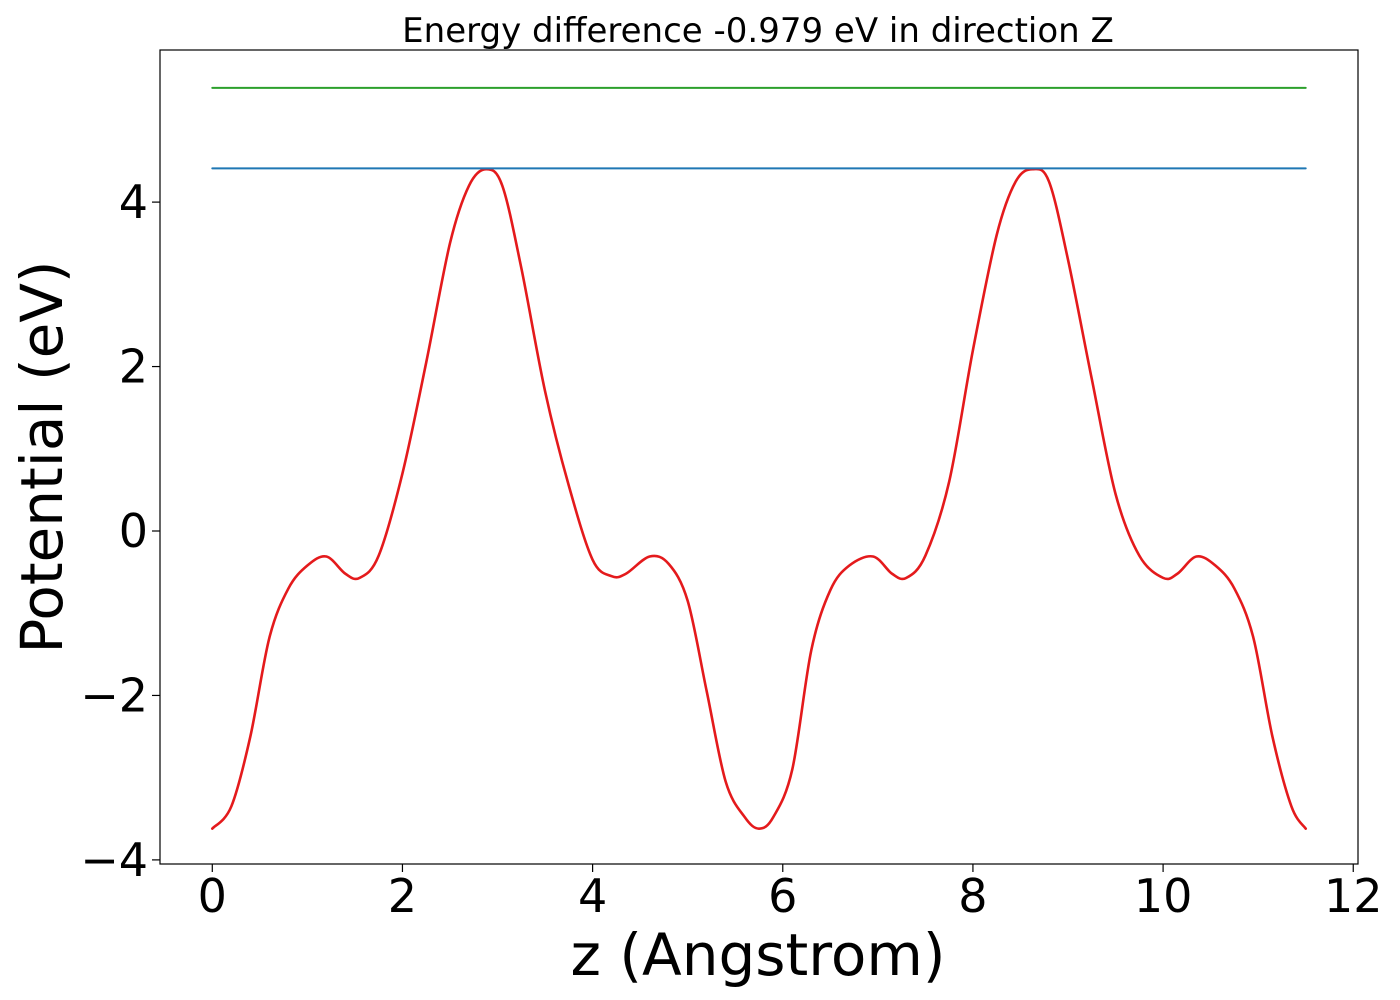 This screenshot has width=1400, height=1000. What do you see at coordinates (972, 896) in the screenshot?
I see `x-tick-label: 8` at bounding box center [972, 896].